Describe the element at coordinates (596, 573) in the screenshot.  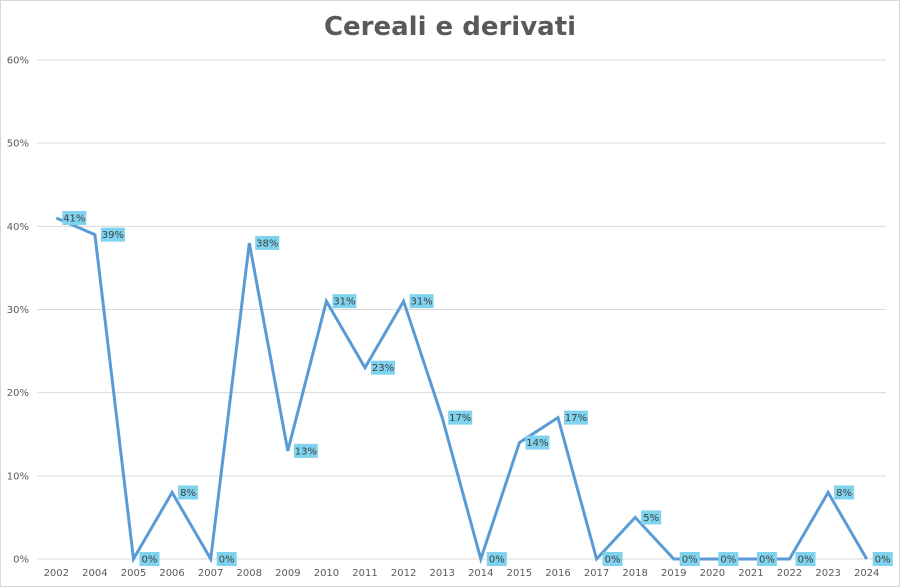
I see `x-tick-label: 2017` at that location.